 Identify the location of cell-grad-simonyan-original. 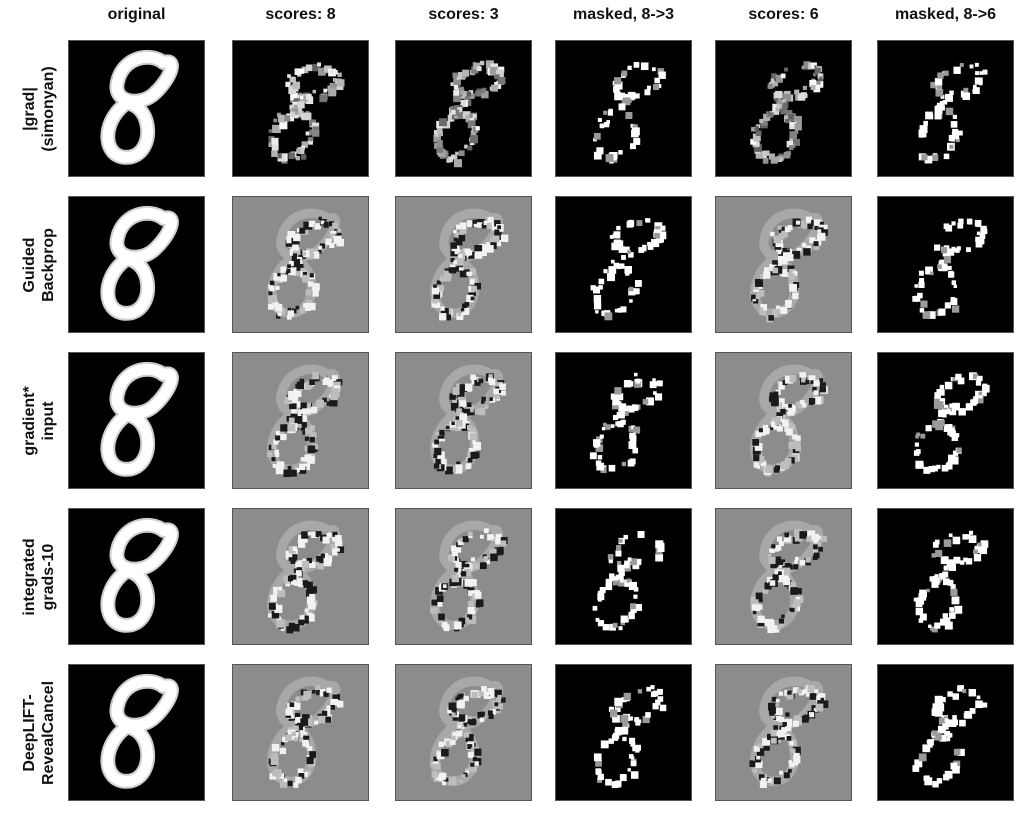
(136, 108).